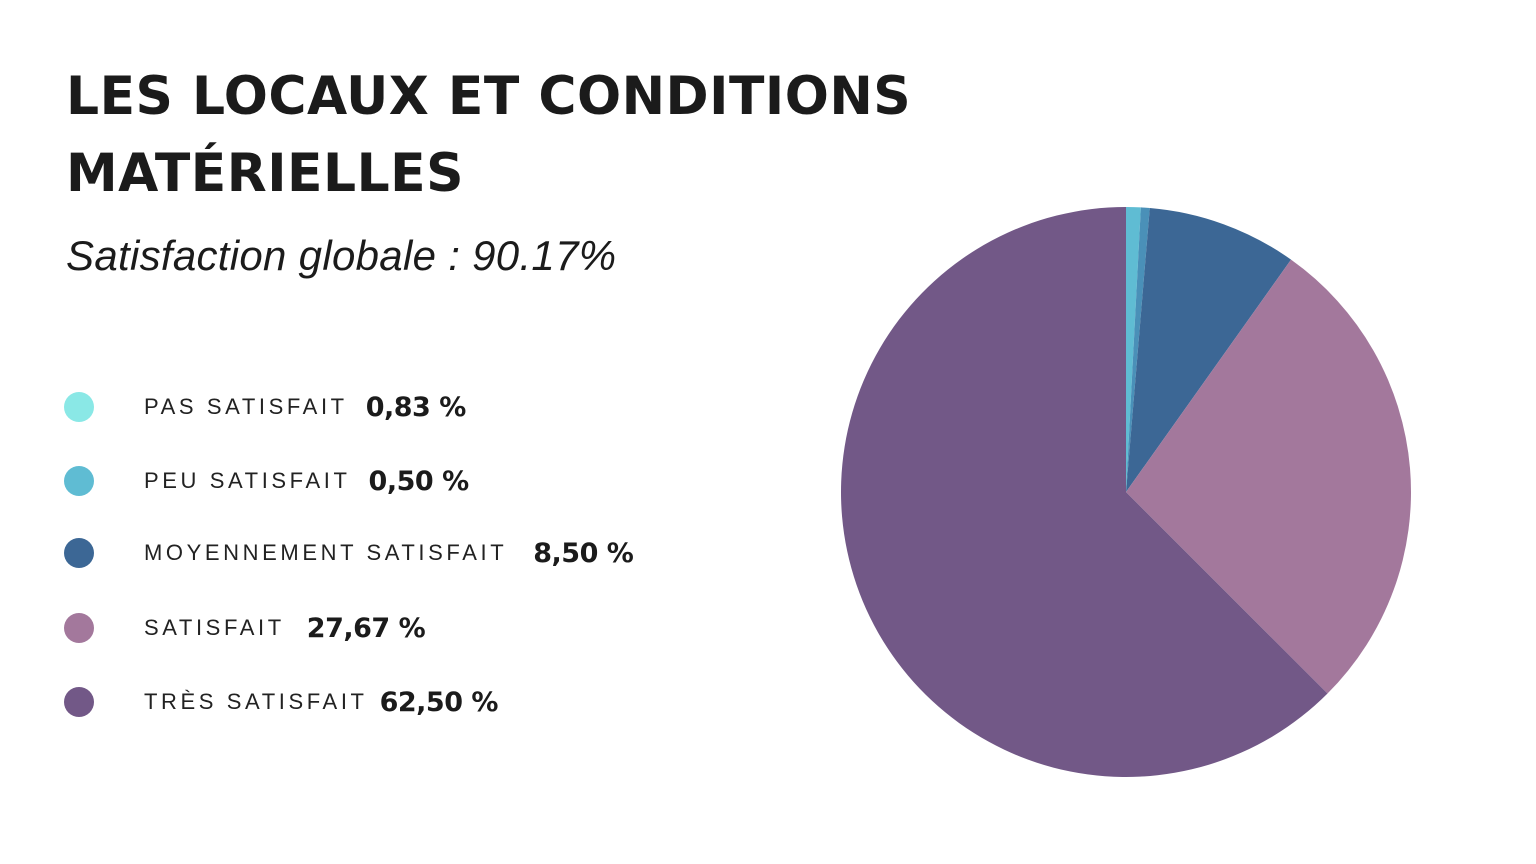  What do you see at coordinates (341, 255) in the screenshot?
I see `overall-satisfaction: Satisfaction globale : 90.17%` at bounding box center [341, 255].